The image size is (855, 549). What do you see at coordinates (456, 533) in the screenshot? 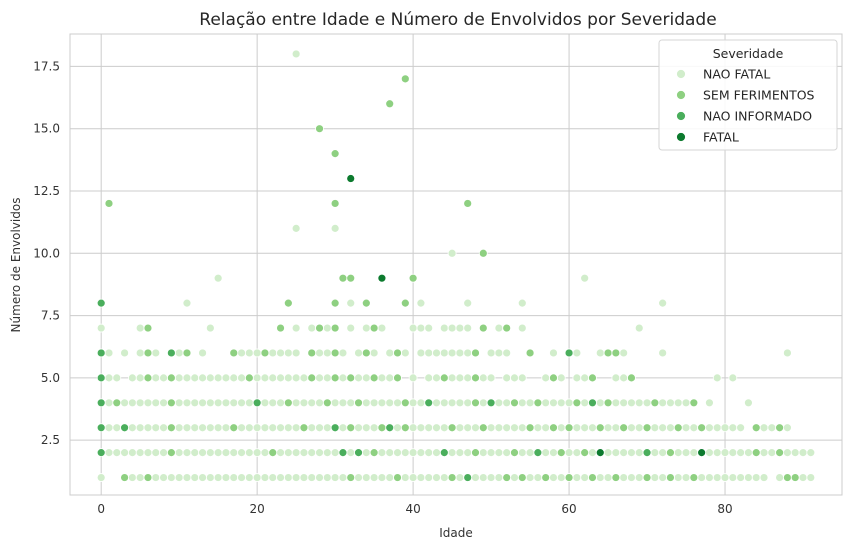
I see `x-axis-label: Idade` at bounding box center [456, 533].